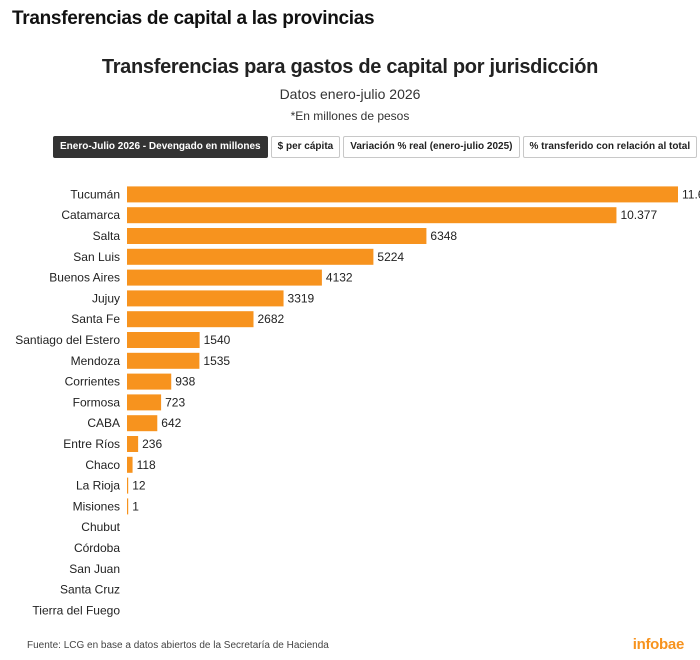 The image size is (700, 660). What do you see at coordinates (152, 444) in the screenshot?
I see `data-label: 236` at bounding box center [152, 444].